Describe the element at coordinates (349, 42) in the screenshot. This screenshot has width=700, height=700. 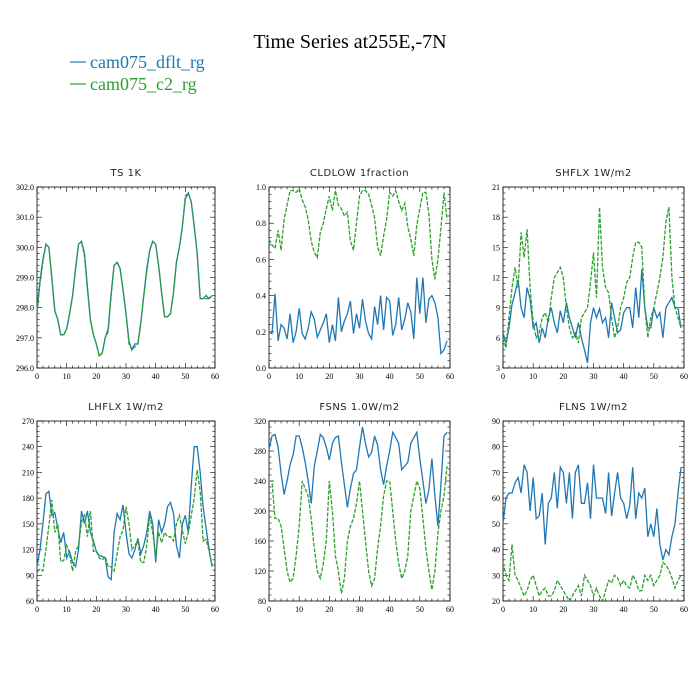
I see `figure-title: Time Series at255E,-7N` at that location.